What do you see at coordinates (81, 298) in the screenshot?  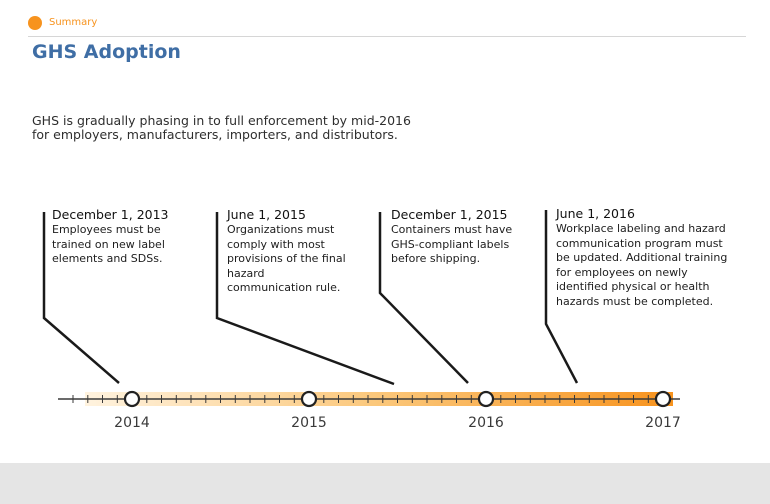 I see `callout-line-2013` at bounding box center [81, 298].